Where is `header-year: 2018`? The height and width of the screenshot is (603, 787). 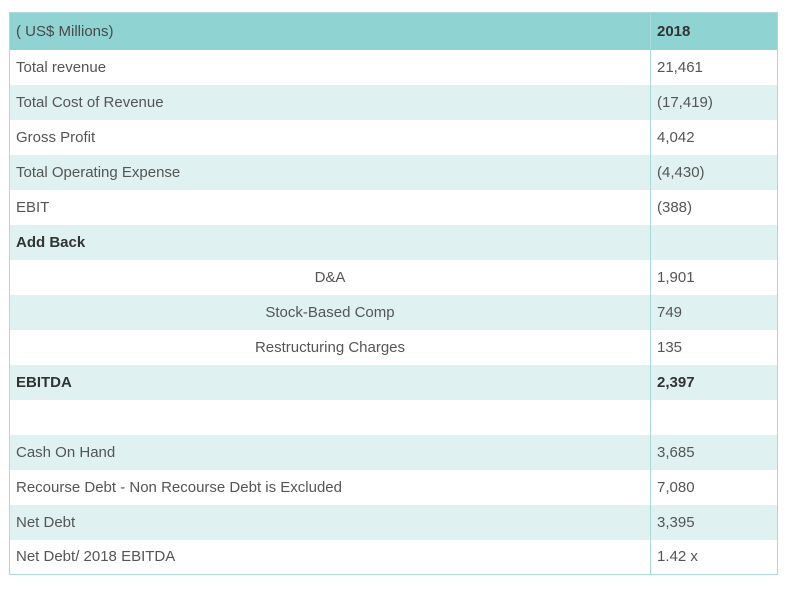 header-year: 2018 is located at coordinates (714, 31).